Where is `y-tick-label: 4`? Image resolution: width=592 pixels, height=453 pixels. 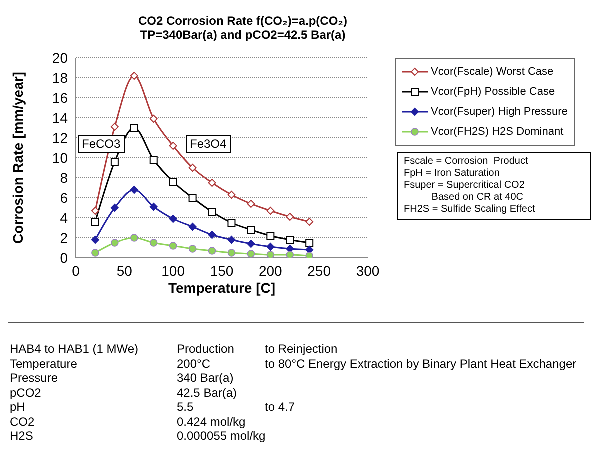
y-tick-label: 4 is located at coordinates (64, 218).